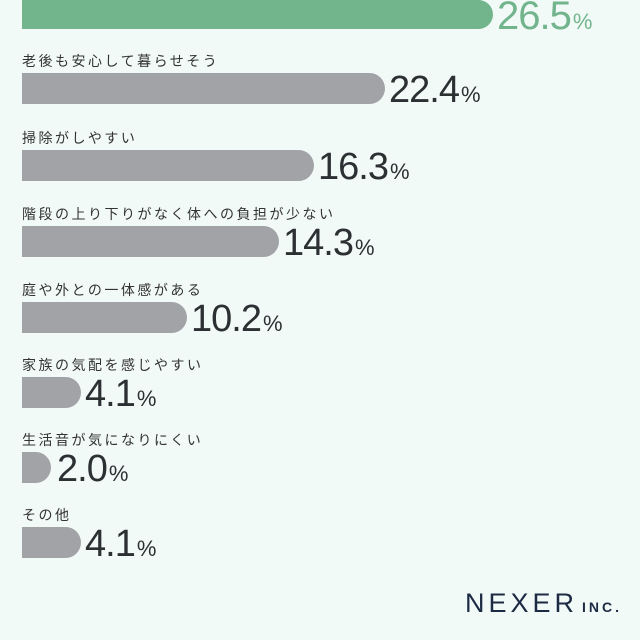  I want to click on bar-value: 10.2%, so click(237, 319).